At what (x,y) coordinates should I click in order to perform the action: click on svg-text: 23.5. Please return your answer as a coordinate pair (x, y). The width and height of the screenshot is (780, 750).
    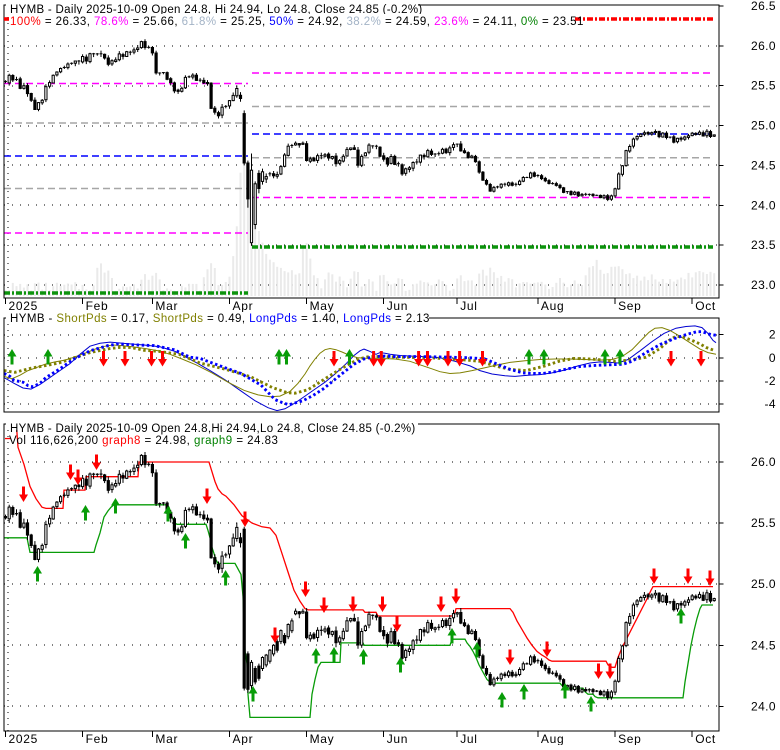
    Looking at the image, I should click on (763, 245).